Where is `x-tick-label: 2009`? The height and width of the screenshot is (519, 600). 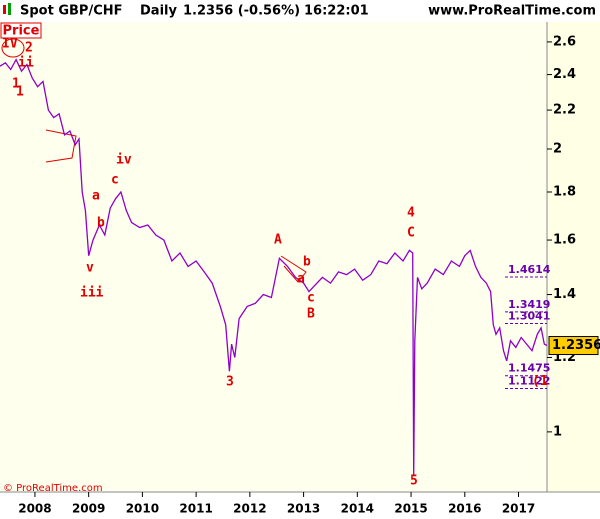
x-tick-label: 2009 is located at coordinates (88, 509).